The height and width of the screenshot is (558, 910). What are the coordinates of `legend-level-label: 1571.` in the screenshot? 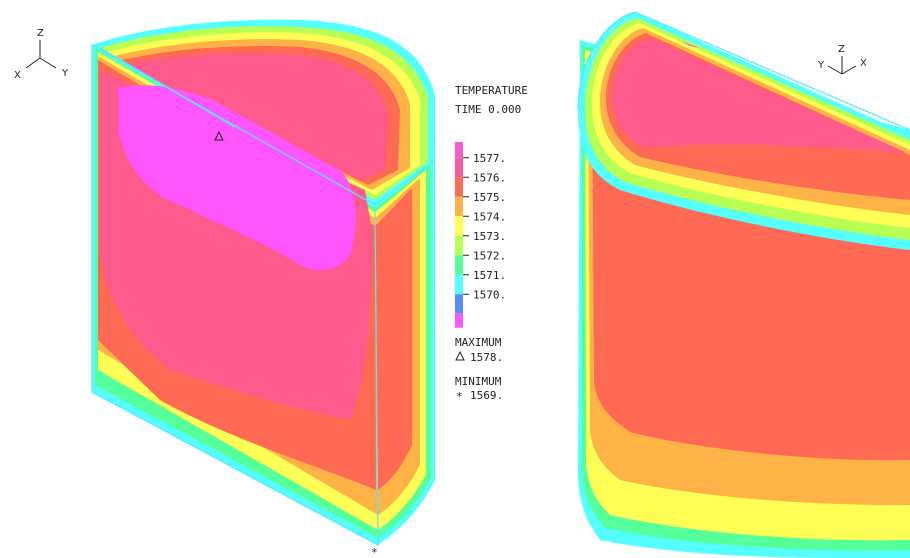 It's located at (489, 275).